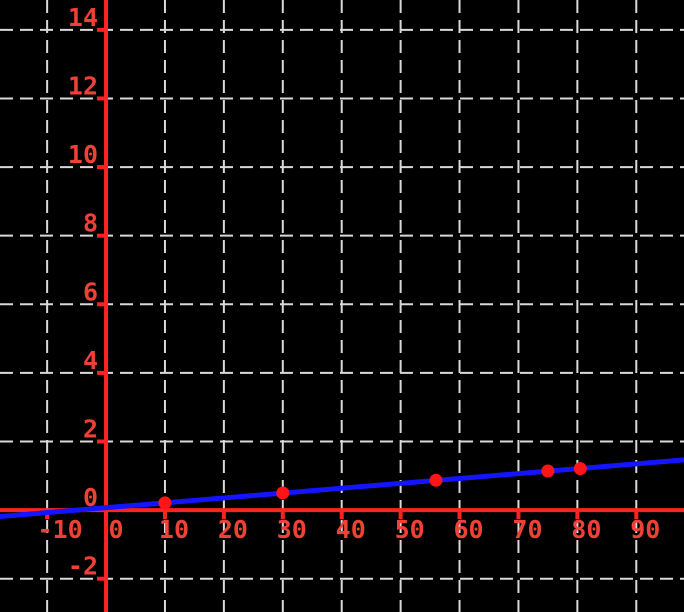  What do you see at coordinates (410, 529) in the screenshot?
I see `x-tick-label: 50` at bounding box center [410, 529].